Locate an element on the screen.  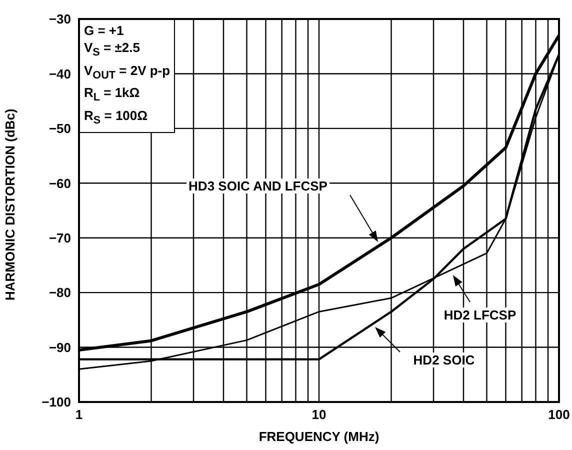
x-tick-label: 10 is located at coordinates (319, 414).